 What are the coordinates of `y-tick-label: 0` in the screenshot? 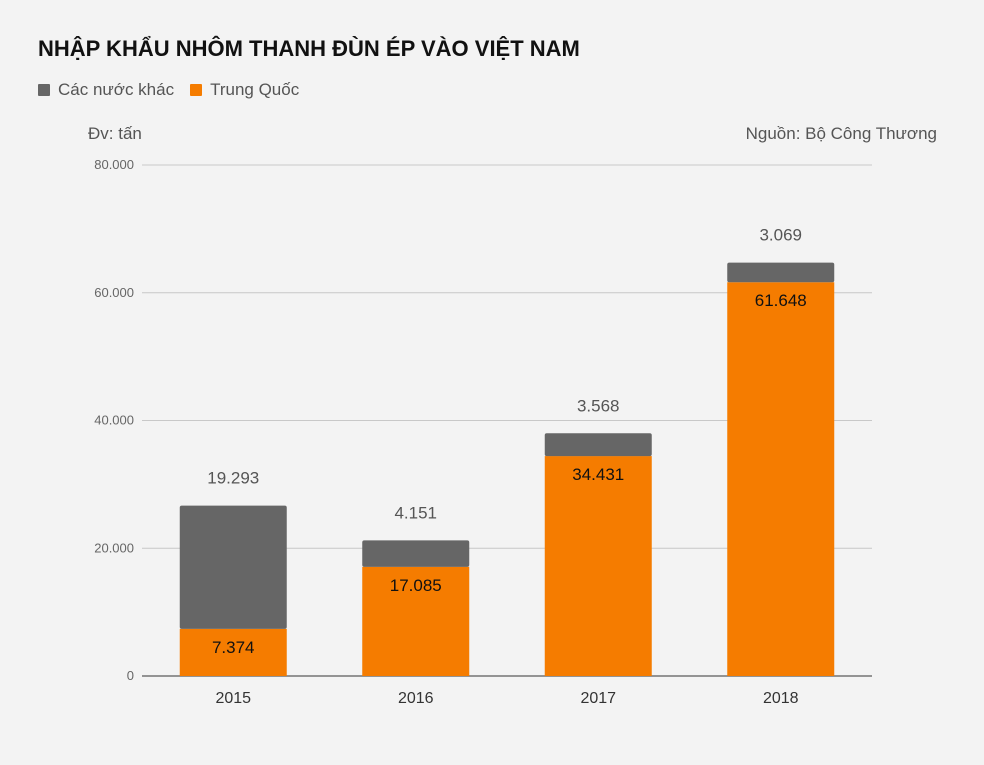 It's located at (130, 675).